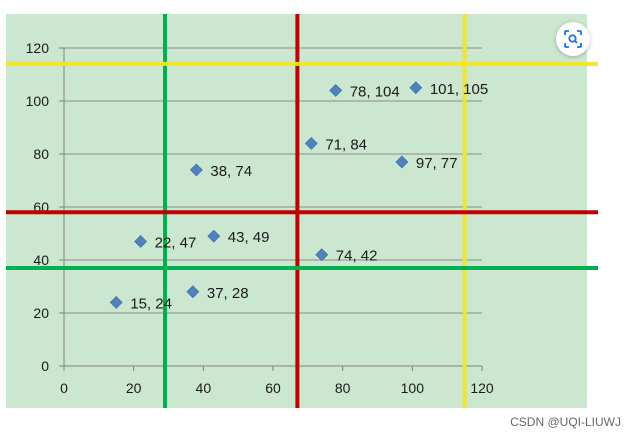  Describe the element at coordinates (38, 48) in the screenshot. I see `y-tick-label: 120` at that location.